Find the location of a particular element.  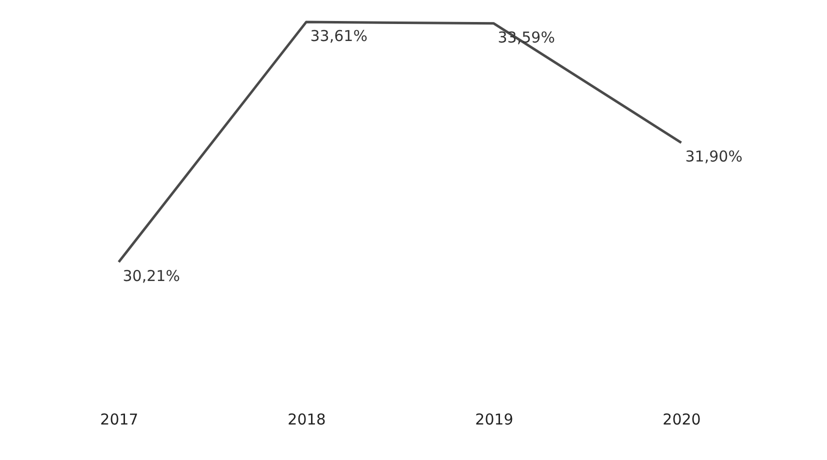

data-label: 33,61% is located at coordinates (339, 36).